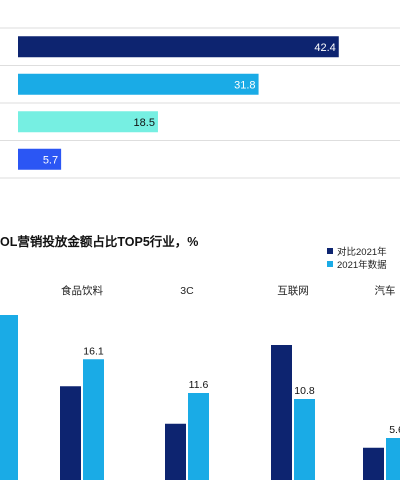 This screenshot has height=495, width=400. I want to click on legend-swatch-2021, so click(330, 263).